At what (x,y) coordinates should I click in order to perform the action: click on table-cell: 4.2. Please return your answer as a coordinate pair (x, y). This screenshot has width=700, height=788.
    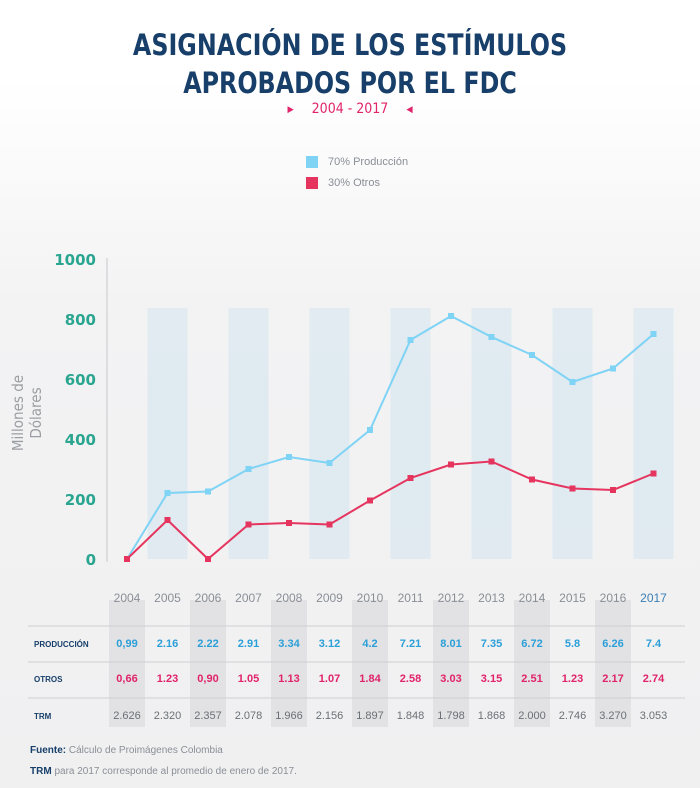
    Looking at the image, I should click on (370, 644).